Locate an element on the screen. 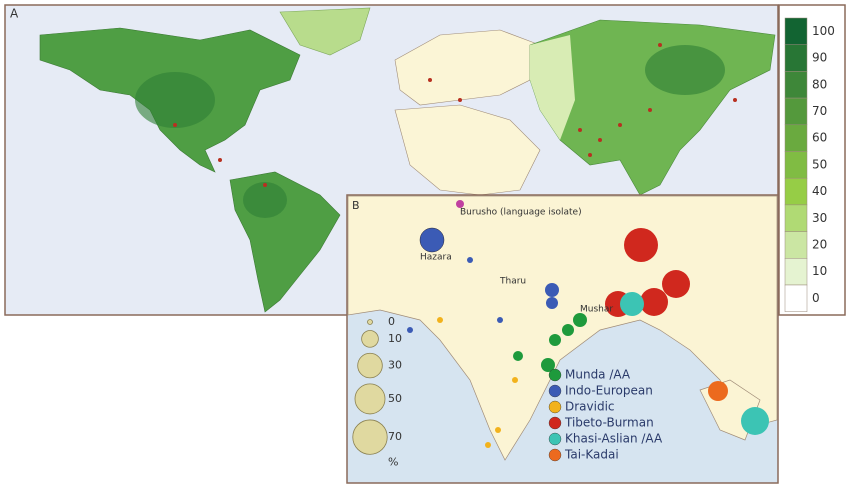 This screenshot has width=850, height=491. size-legend-label: 30 is located at coordinates (395, 365).